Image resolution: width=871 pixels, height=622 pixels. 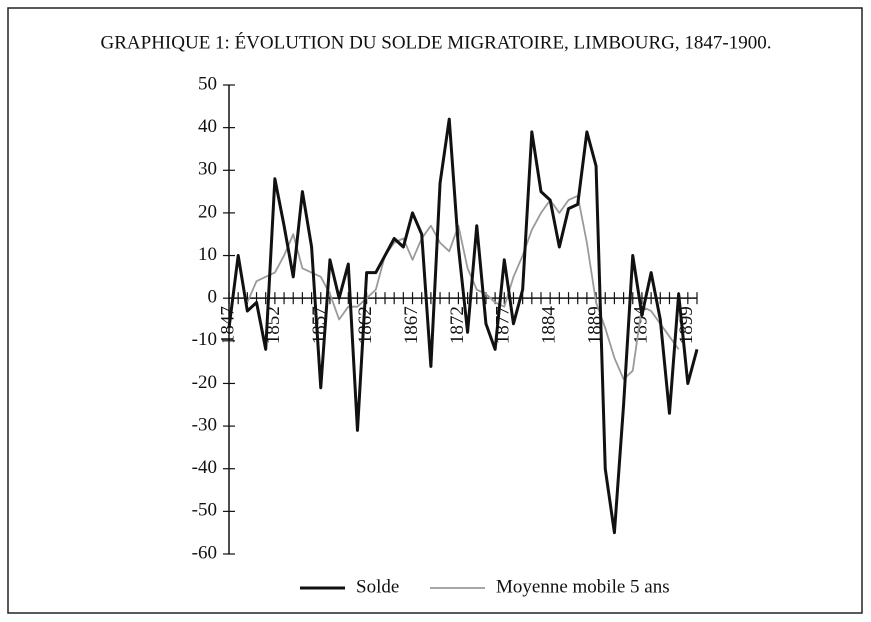 What do you see at coordinates (204, 382) in the screenshot?
I see `y-tick-label: -20` at bounding box center [204, 382].